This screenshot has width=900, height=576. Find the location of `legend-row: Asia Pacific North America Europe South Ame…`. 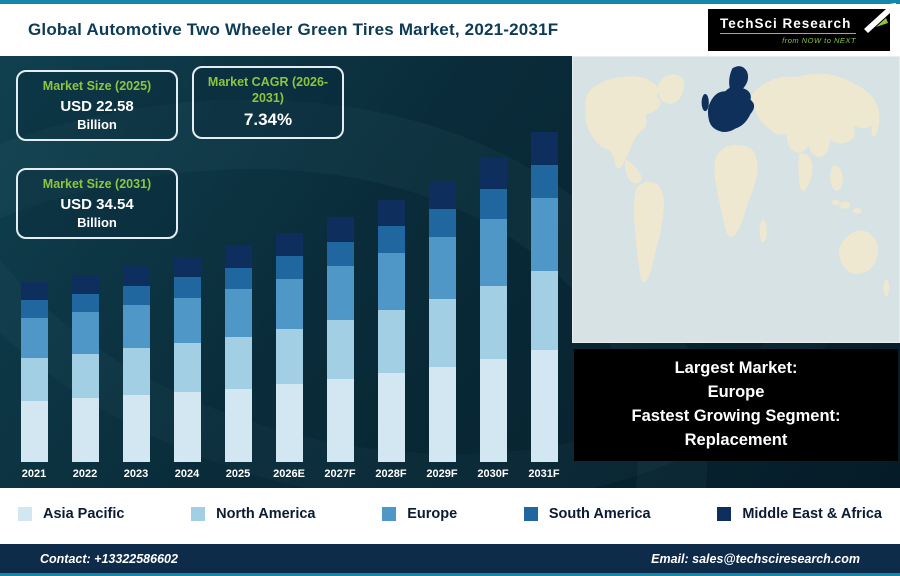

legend-row: Asia Pacific North America Europe South Ame… is located at coordinates (450, 514).